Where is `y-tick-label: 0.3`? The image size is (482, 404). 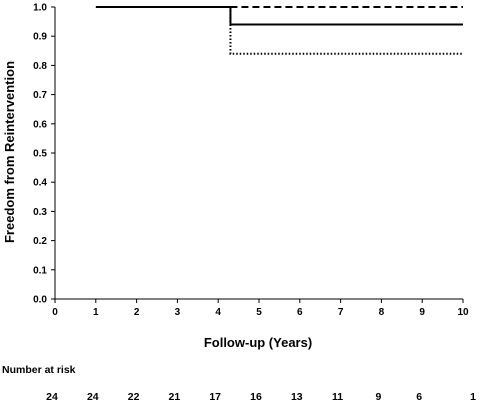 y-tick-label: 0.3 is located at coordinates (40, 212).